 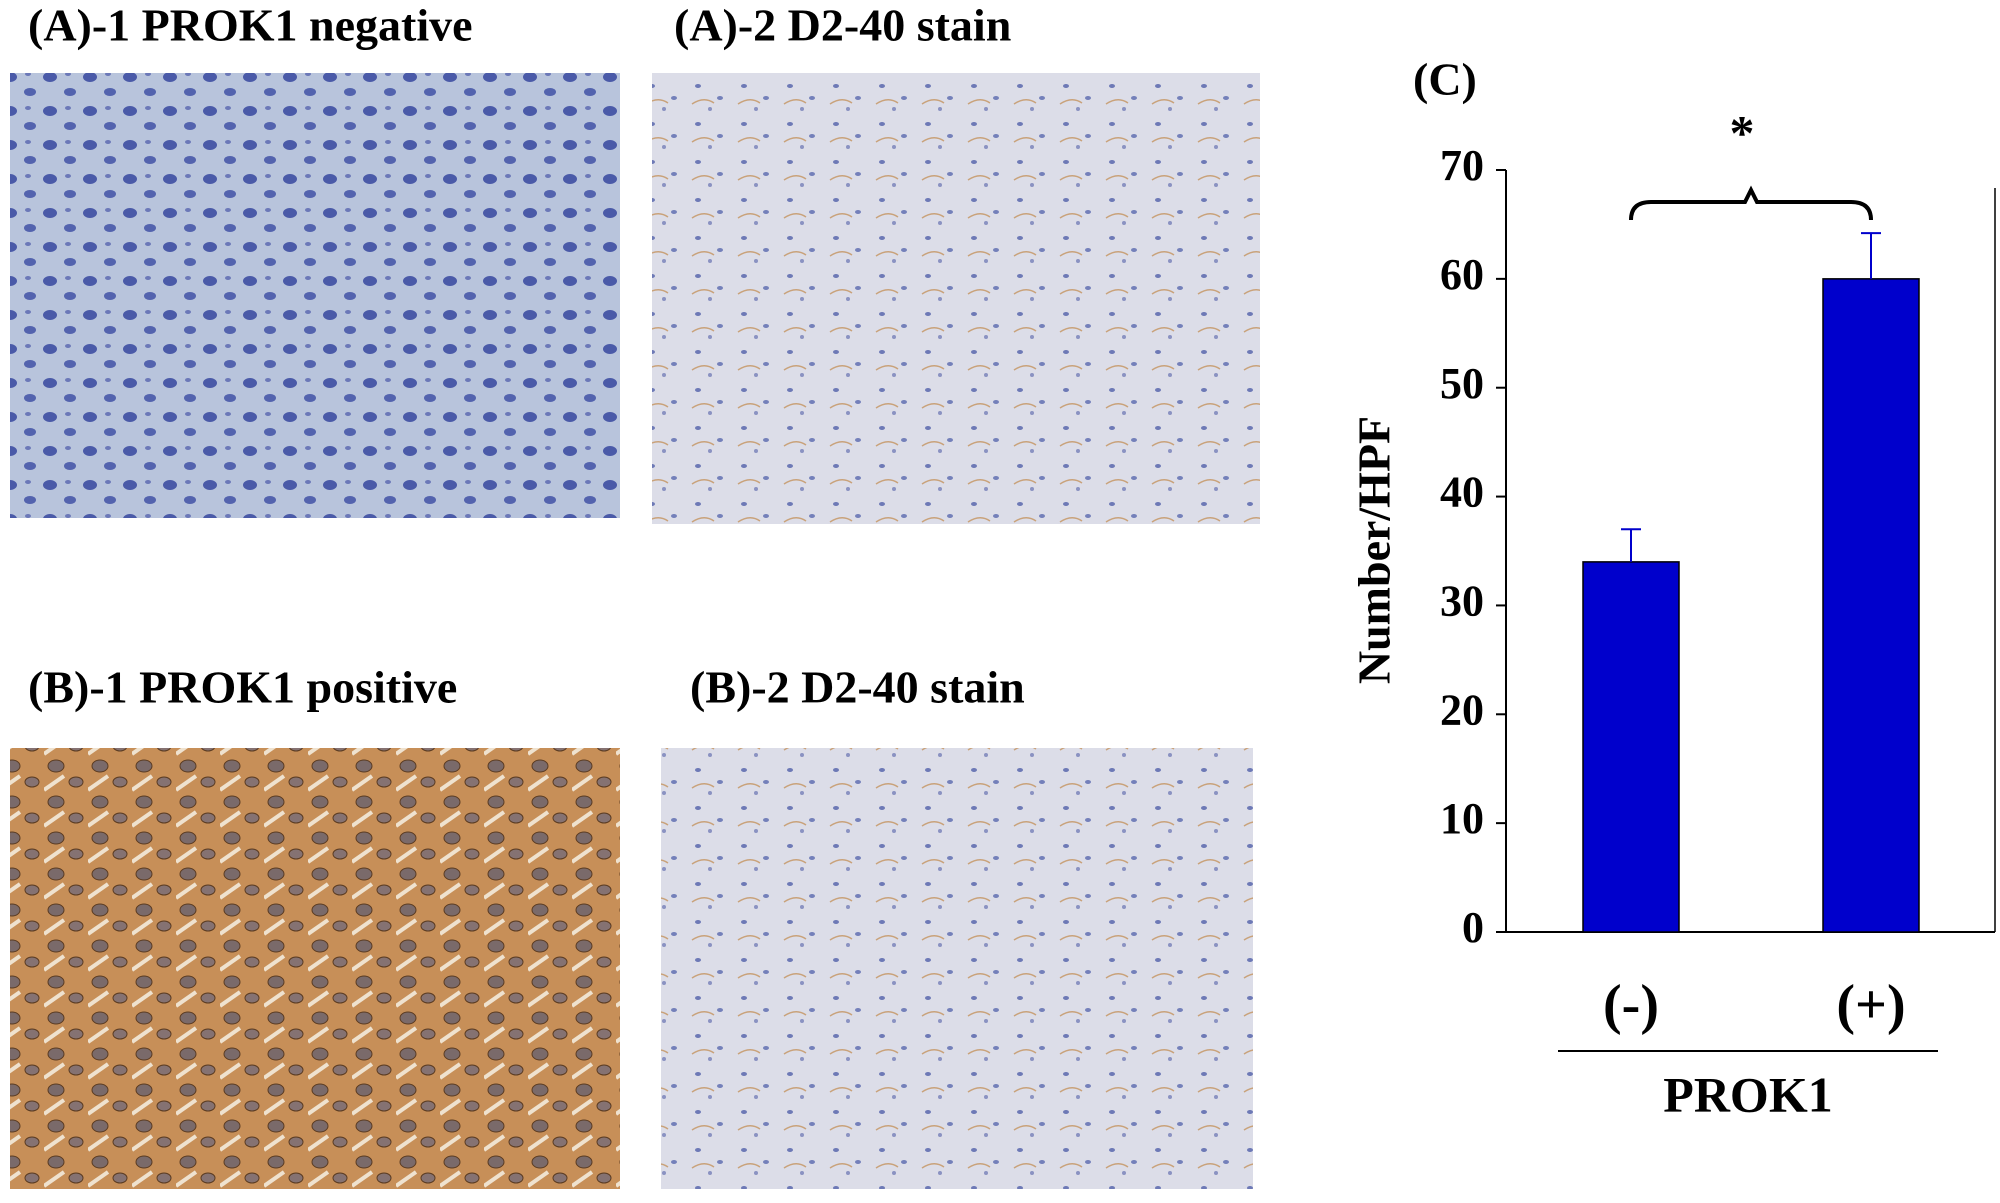 I want to click on panel-label: (C), so click(x=1445, y=79).